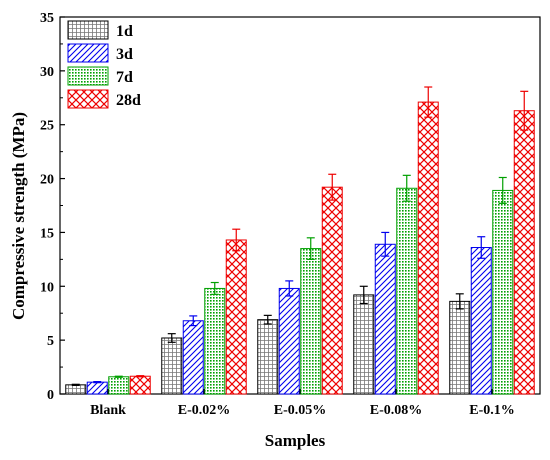 Image resolution: width=550 pixels, height=460 pixels. I want to click on bar-28d-E-0.1%, so click(524, 252).